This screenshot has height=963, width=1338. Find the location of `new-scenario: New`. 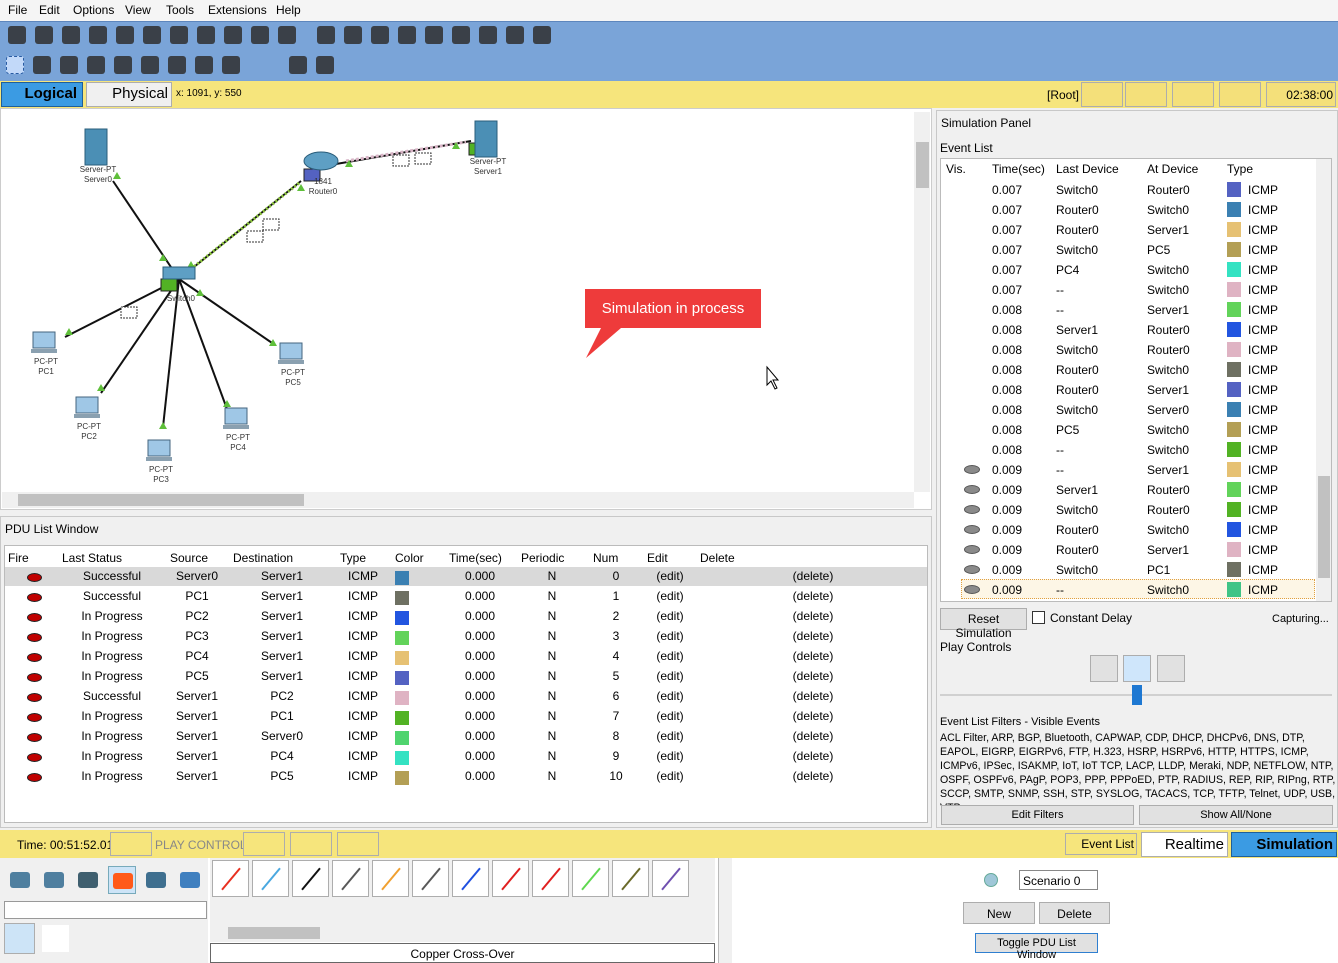

new-scenario: New is located at coordinates (999, 913).